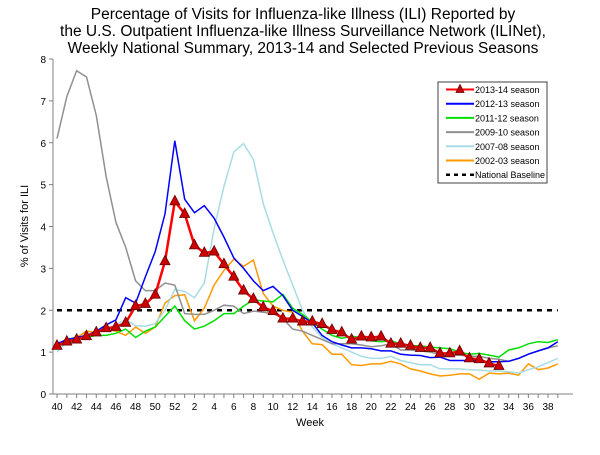 The height and width of the screenshot is (455, 600). What do you see at coordinates (332, 407) in the screenshot?
I see `x-tick-label: 16` at bounding box center [332, 407].